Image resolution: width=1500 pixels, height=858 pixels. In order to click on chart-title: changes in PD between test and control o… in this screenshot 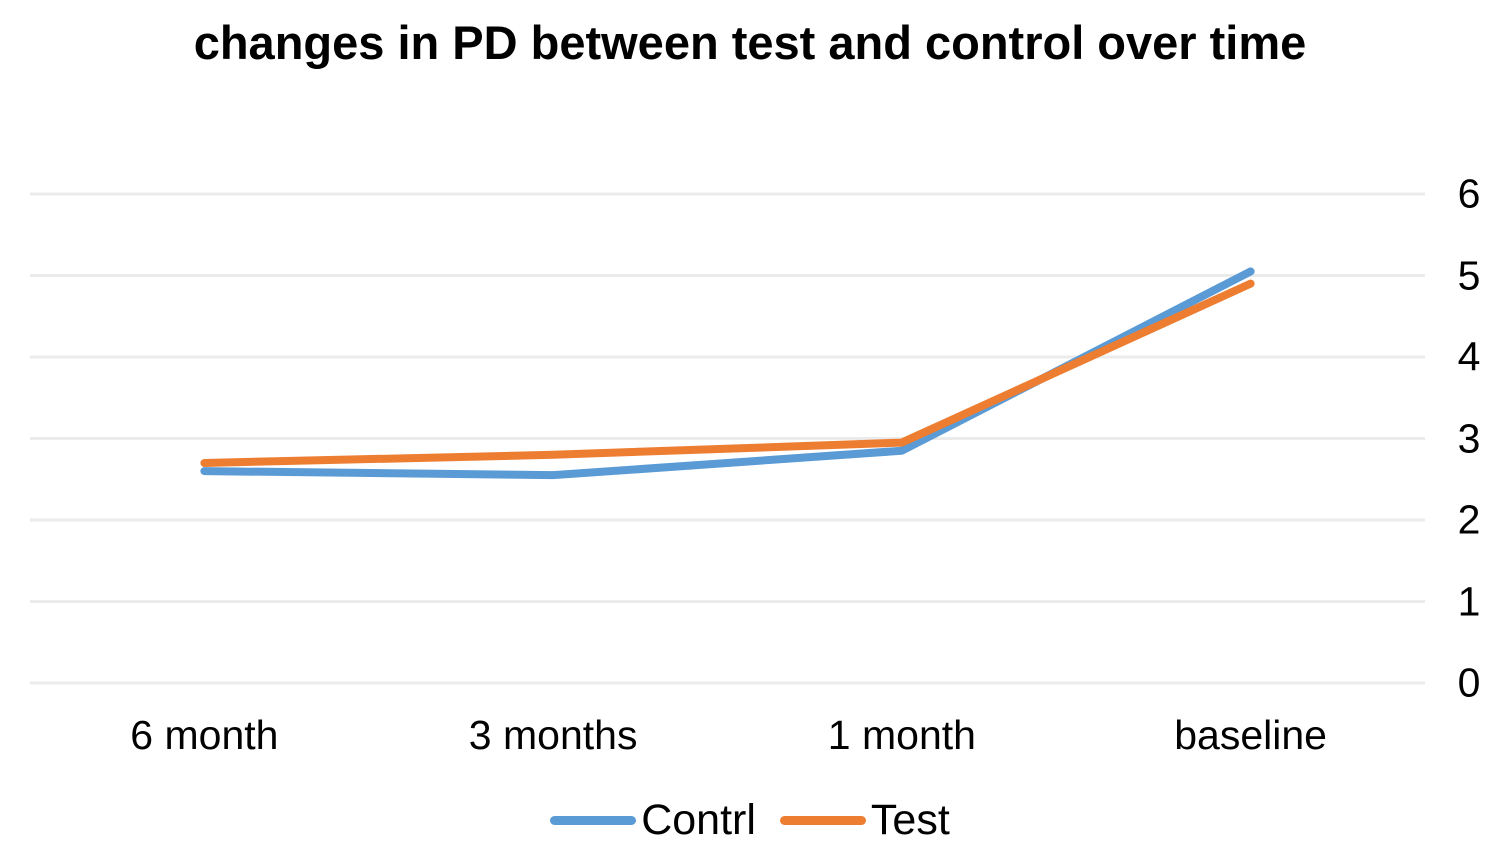, I will do `click(750, 43)`.